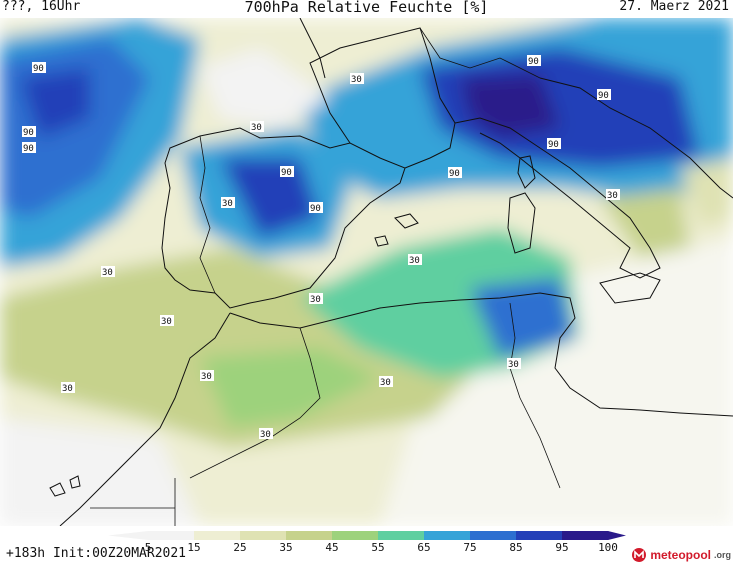 This screenshot has width=733, height=566. What do you see at coordinates (55, 103) in the screenshot?
I see `field-atlantic-dark` at bounding box center [55, 103].